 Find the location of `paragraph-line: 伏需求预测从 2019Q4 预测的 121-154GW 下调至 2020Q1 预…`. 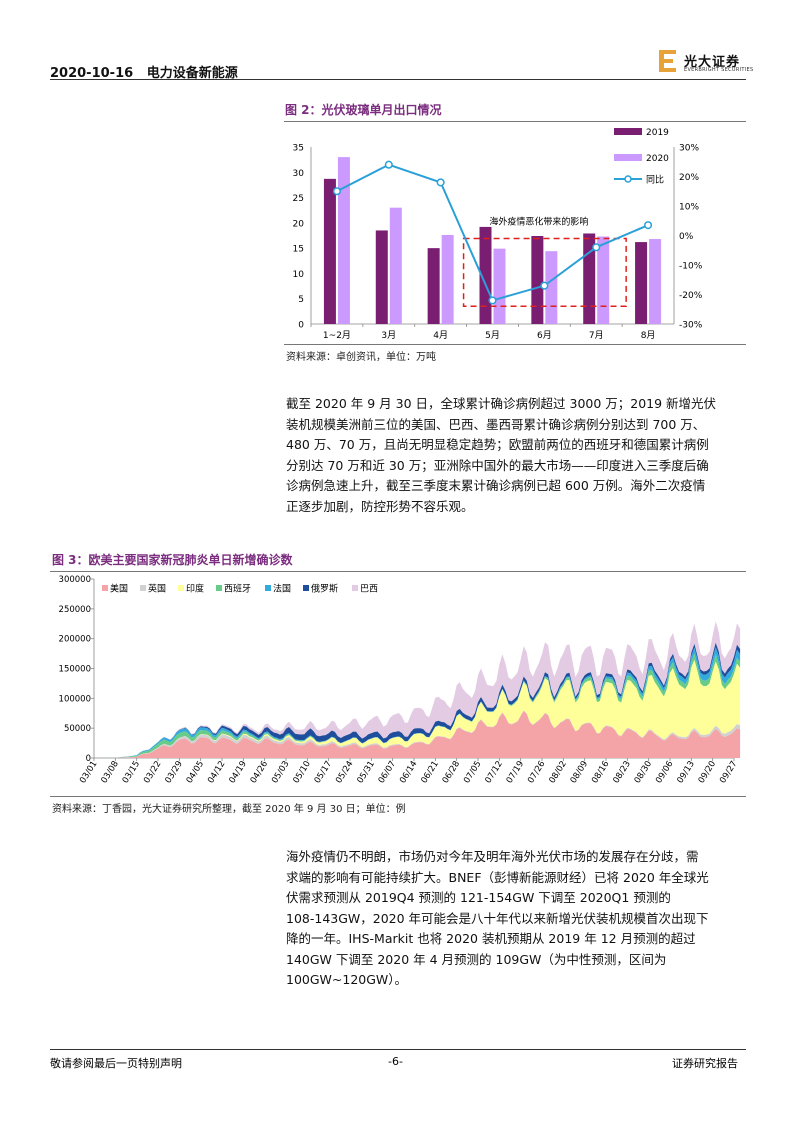

paragraph-line: 伏需求预测从 2019Q4 预测的 121-154GW 下调至 2020Q1 预… is located at coordinates (478, 897).